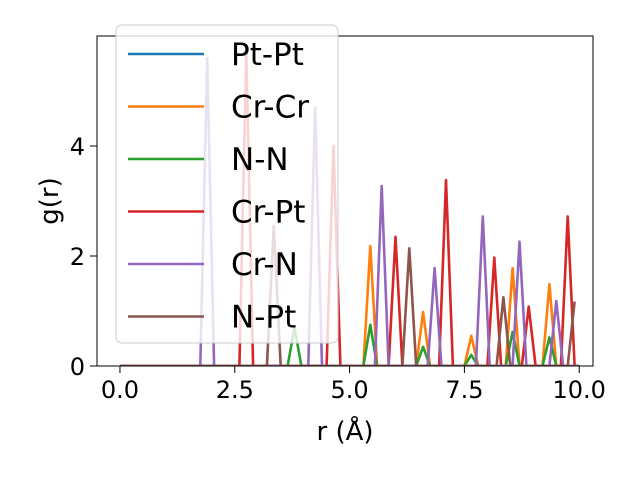 This screenshot has width=640, height=480. I want to click on legend-label-cr-cr: Cr-Cr, so click(270, 108).